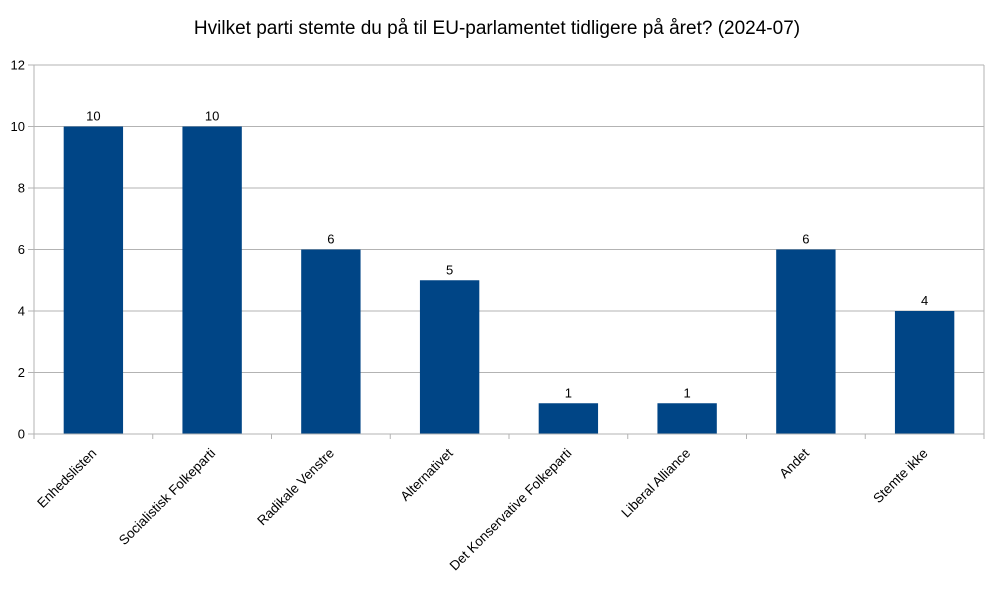 The width and height of the screenshot is (995, 602). What do you see at coordinates (426, 474) in the screenshot?
I see `x-category-label-3: Alternativet` at bounding box center [426, 474].